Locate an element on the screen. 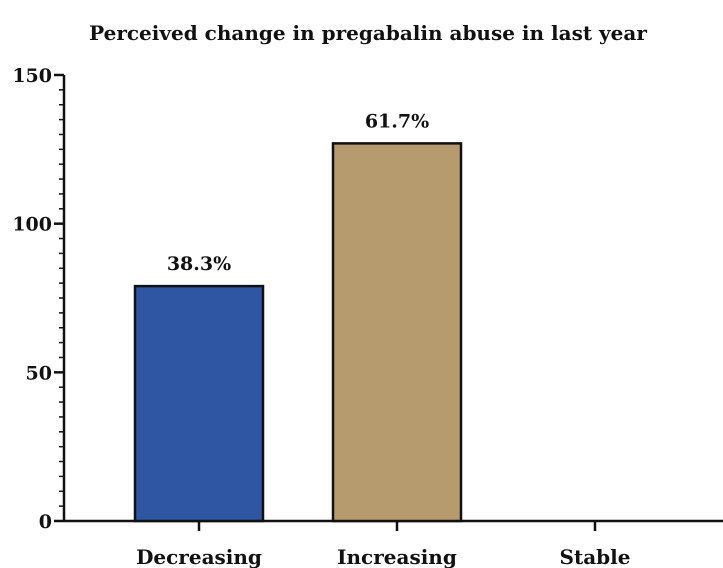 The width and height of the screenshot is (723, 568). data-label-increasing: 61.7% is located at coordinates (397, 121).